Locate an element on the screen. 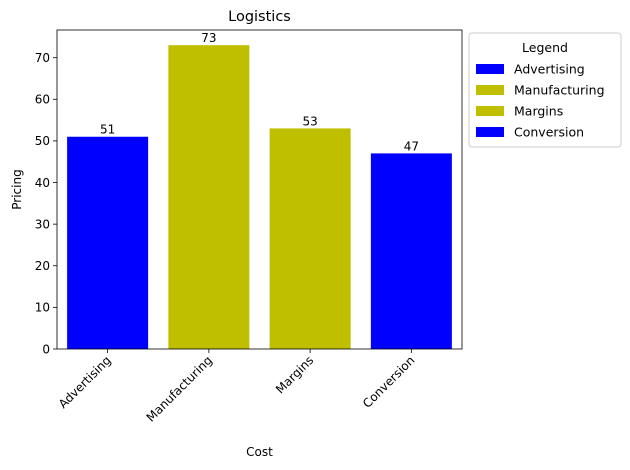 The width and height of the screenshot is (630, 470). x-tick-label-advertising: Advertising is located at coordinates (85, 382).